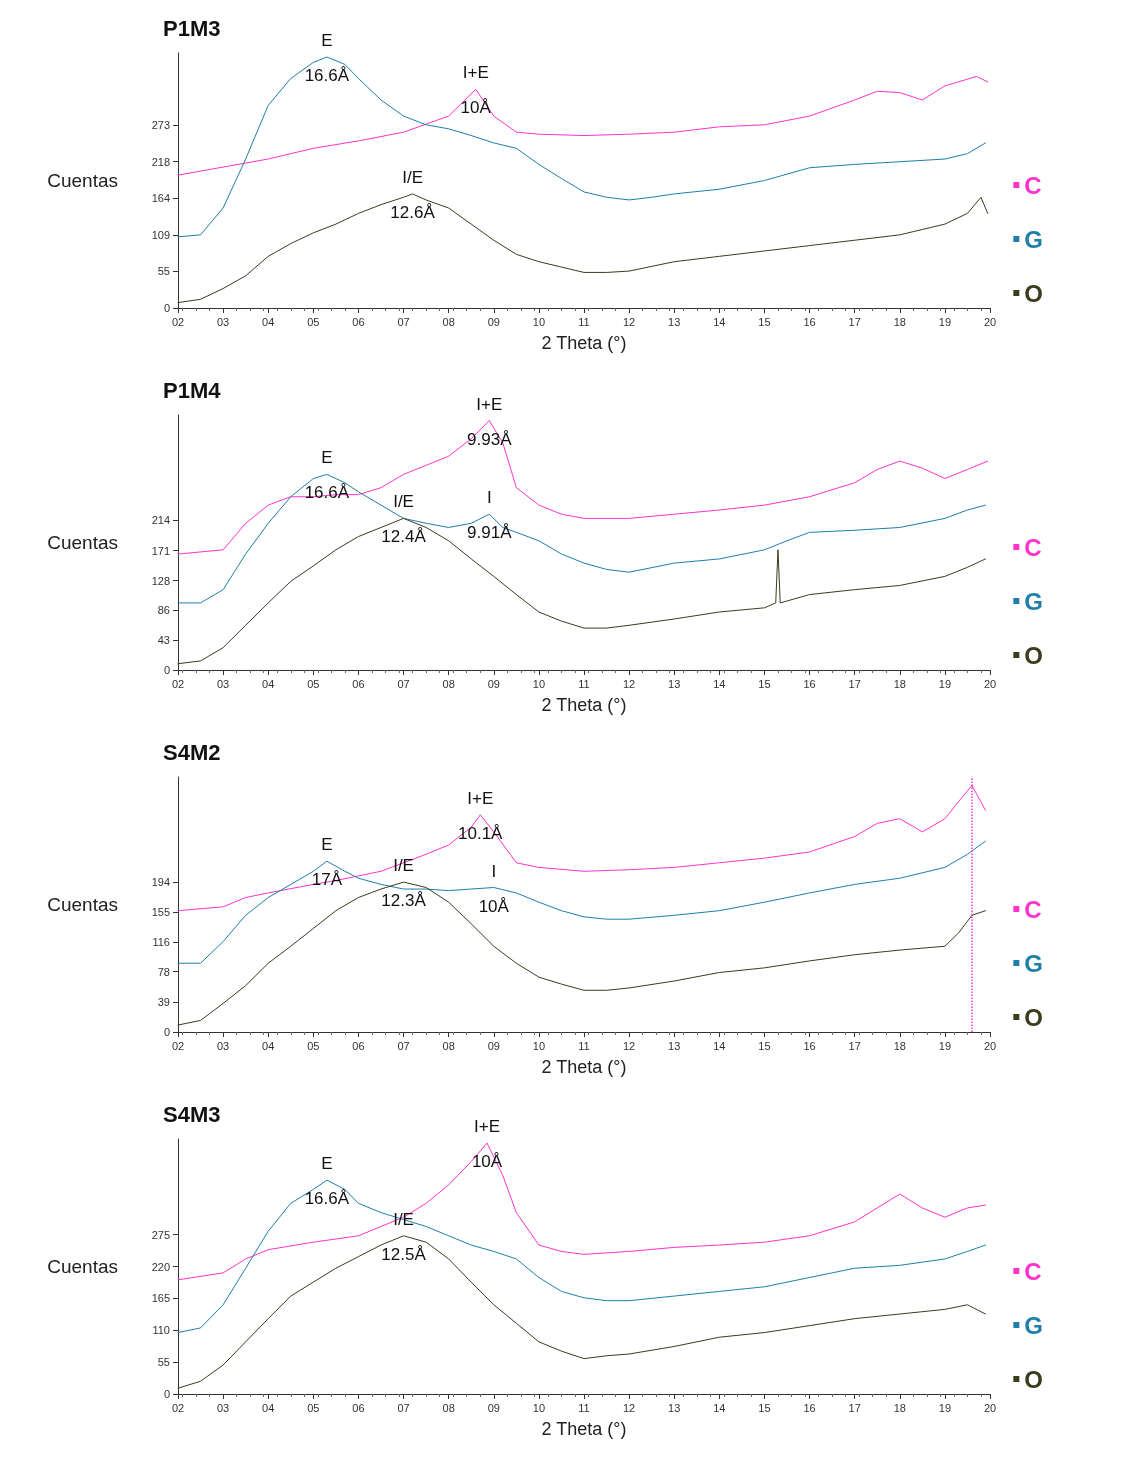 Image resolution: width=1134 pixels, height=1476 pixels. Describe the element at coordinates (404, 1254) in the screenshot. I see `annotation: 12.5Å` at that location.